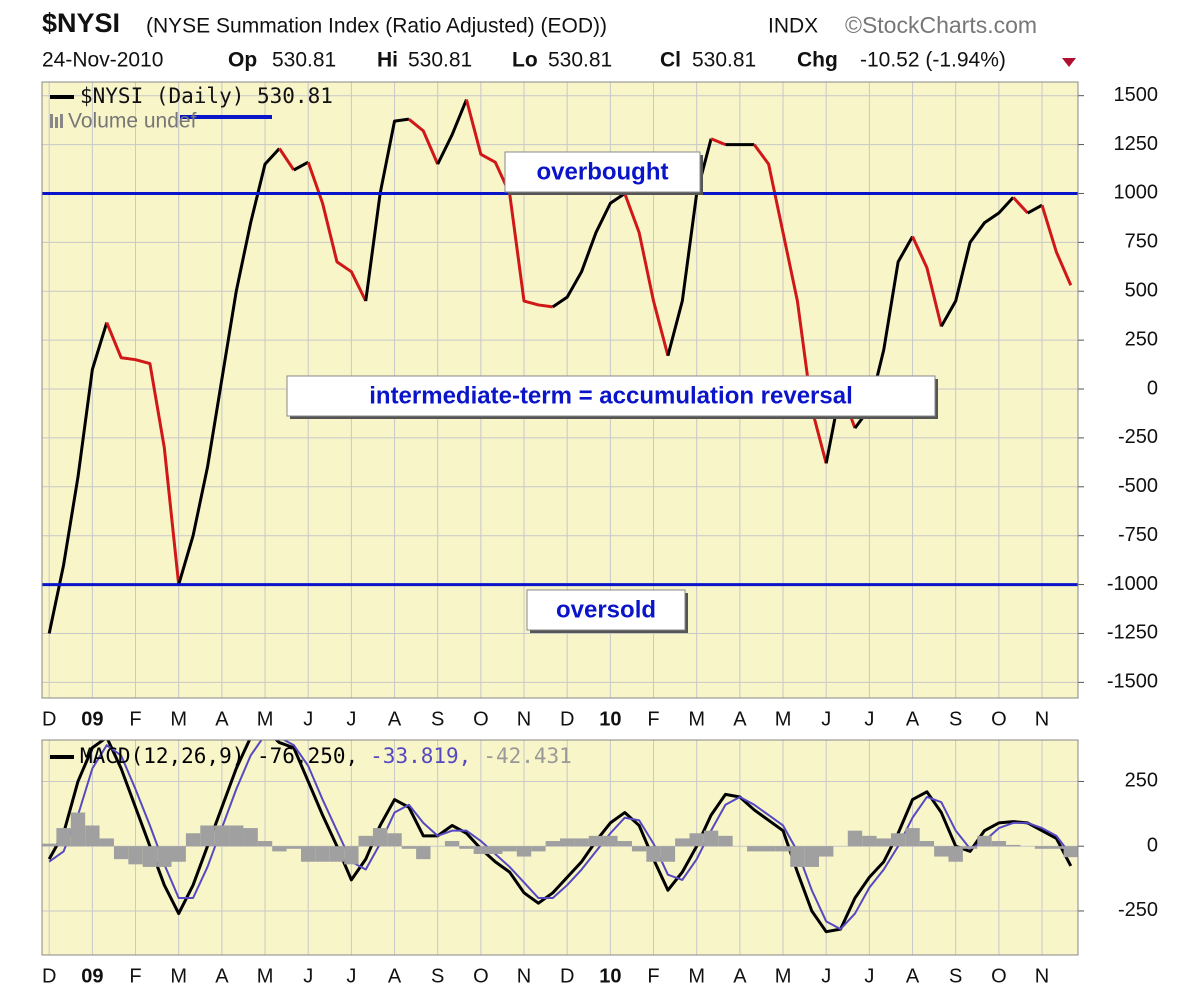  What do you see at coordinates (481, 976) in the screenshot?
I see `x-tick-label: O` at bounding box center [481, 976].